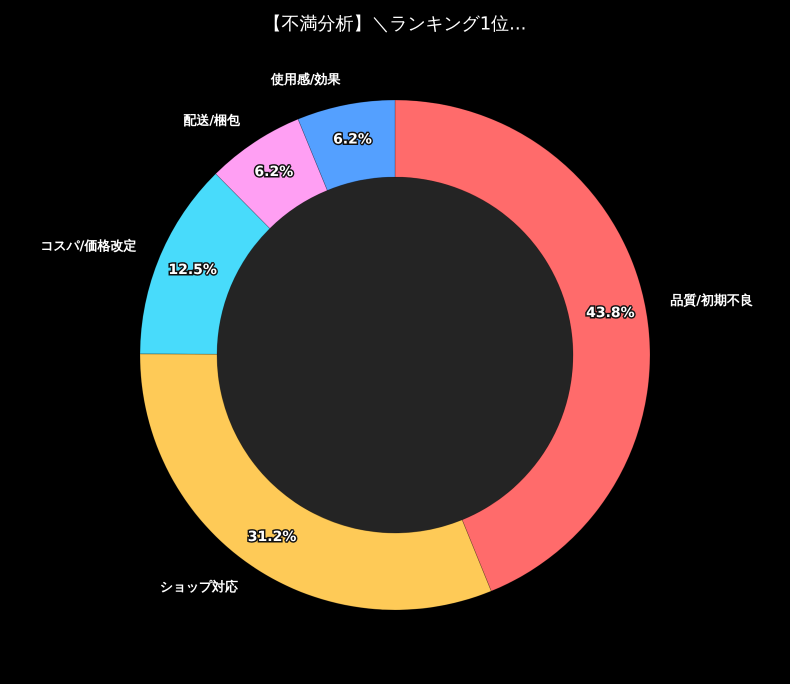 Image resolution: width=790 pixels, height=684 pixels. What do you see at coordinates (88, 246) in the screenshot?
I see `slice-label: コスパ/価格改定` at bounding box center [88, 246].